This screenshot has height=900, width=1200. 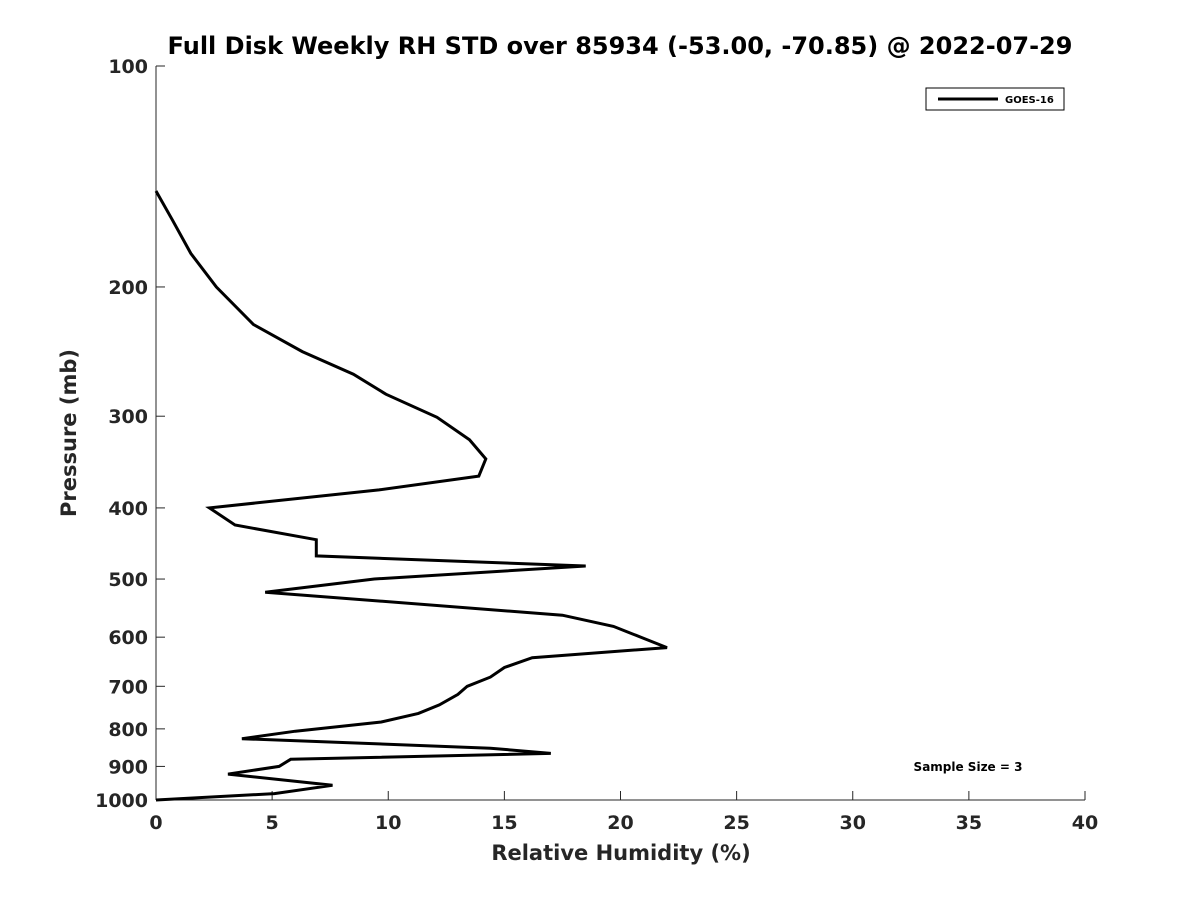 I want to click on y-tick-label: 300, so click(x=128, y=417).